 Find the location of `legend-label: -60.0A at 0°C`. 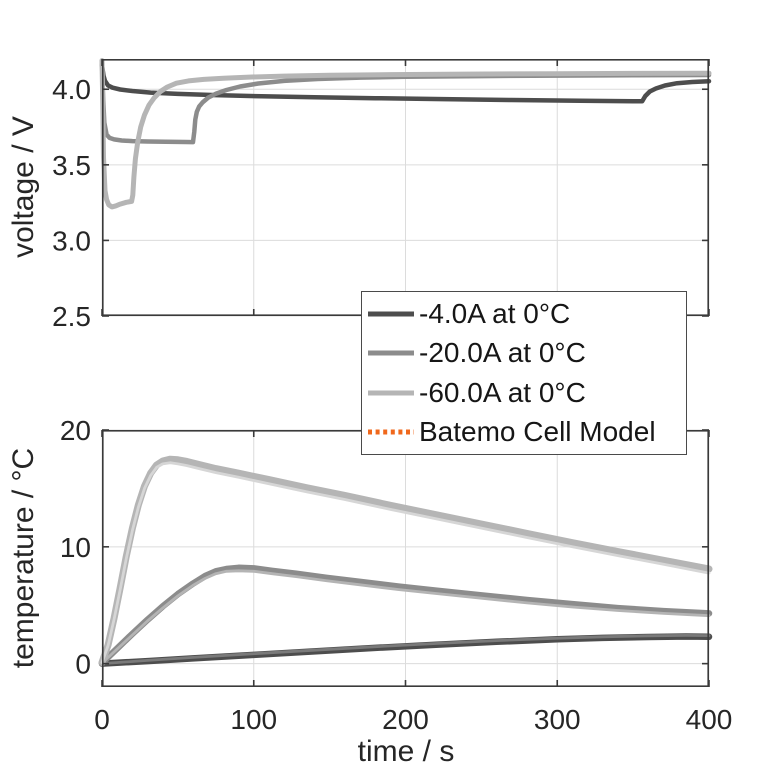

legend-label: -60.0A at 0°C is located at coordinates (502, 392).